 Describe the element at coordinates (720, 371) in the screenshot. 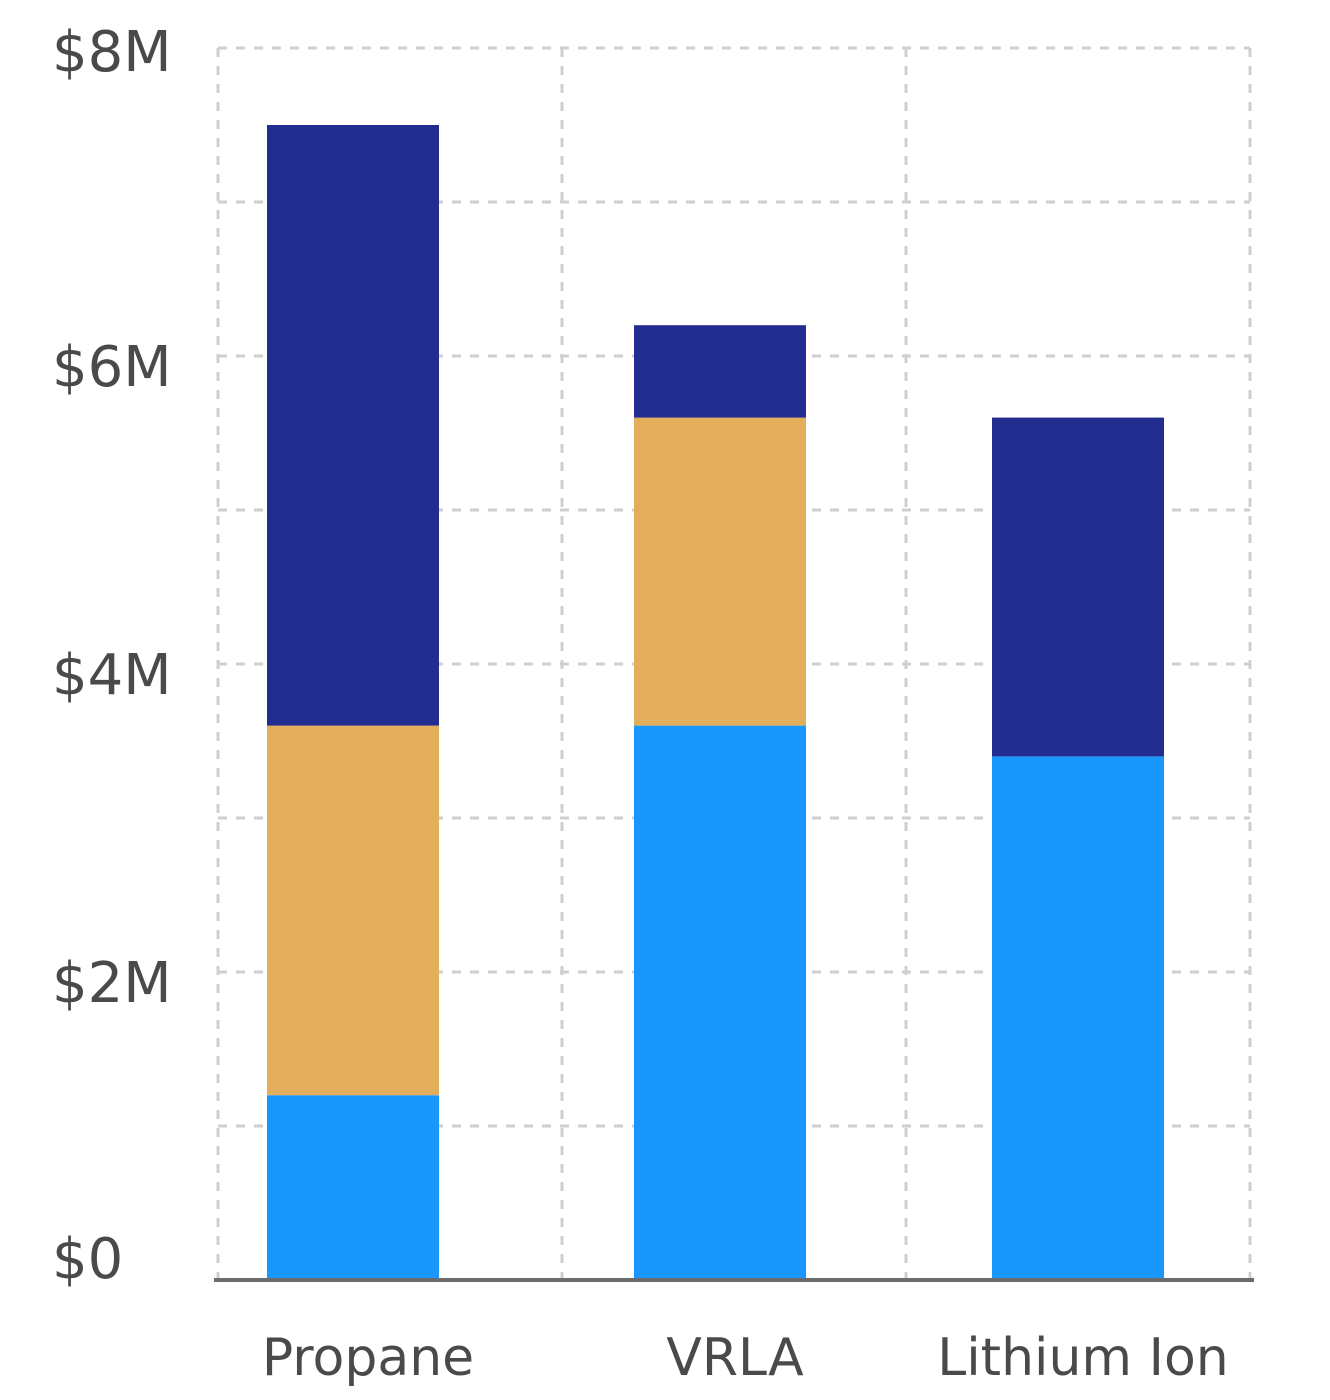

I see `bar-segment-vrla-s3` at that location.